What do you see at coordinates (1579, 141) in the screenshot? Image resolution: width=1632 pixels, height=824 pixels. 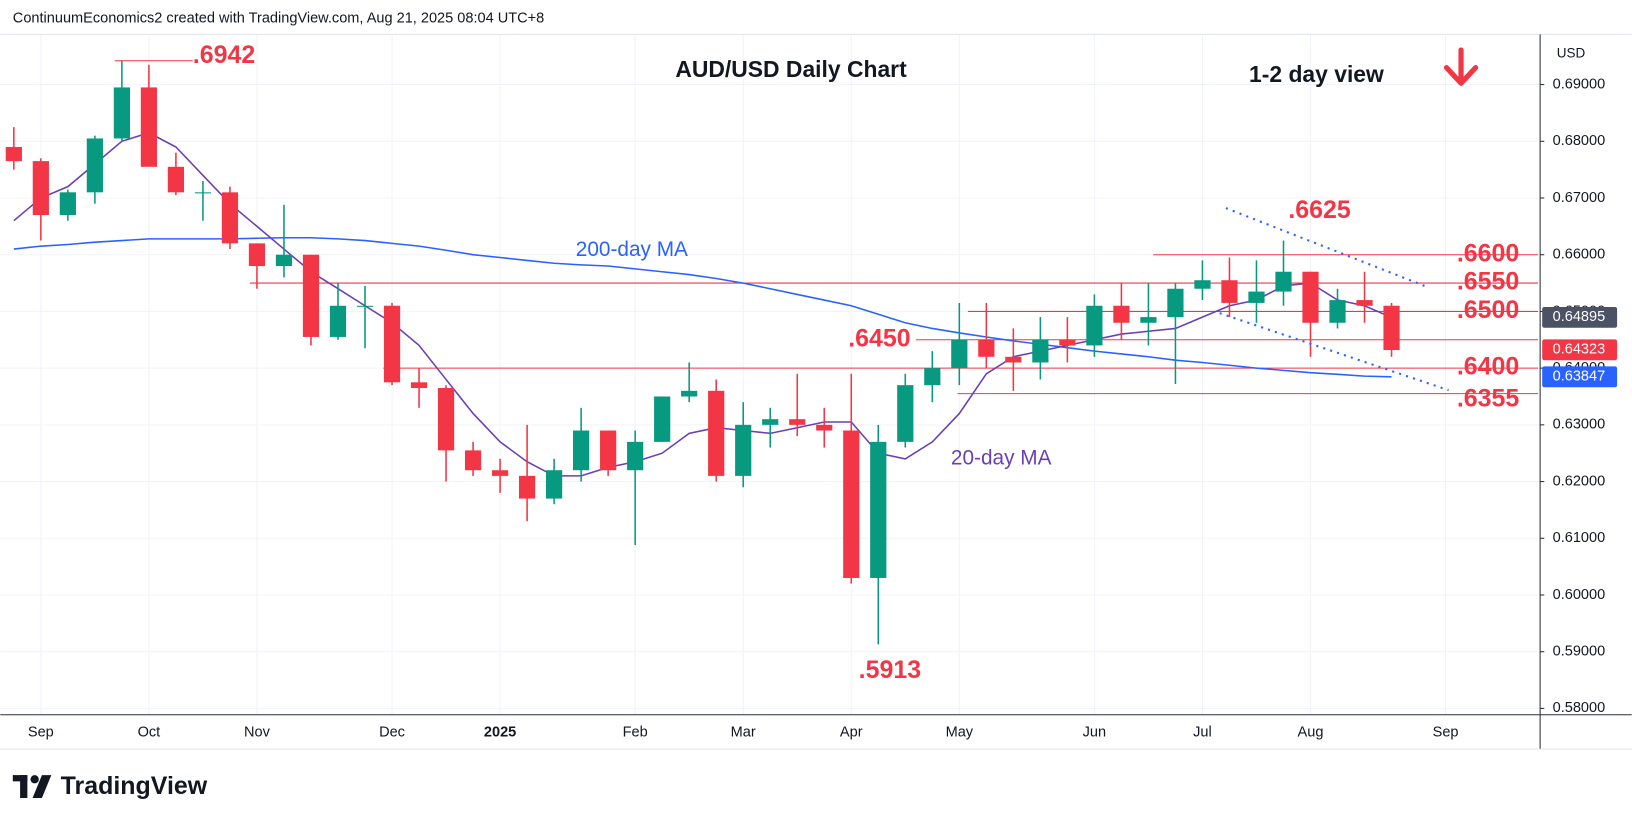 I see `y-tick-label: 0.68000` at bounding box center [1579, 141].